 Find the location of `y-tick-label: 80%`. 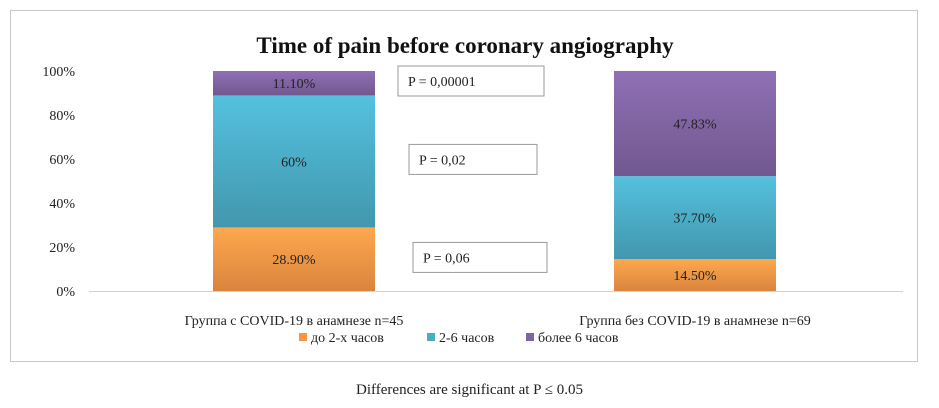

y-tick-label: 80% is located at coordinates (62, 116).